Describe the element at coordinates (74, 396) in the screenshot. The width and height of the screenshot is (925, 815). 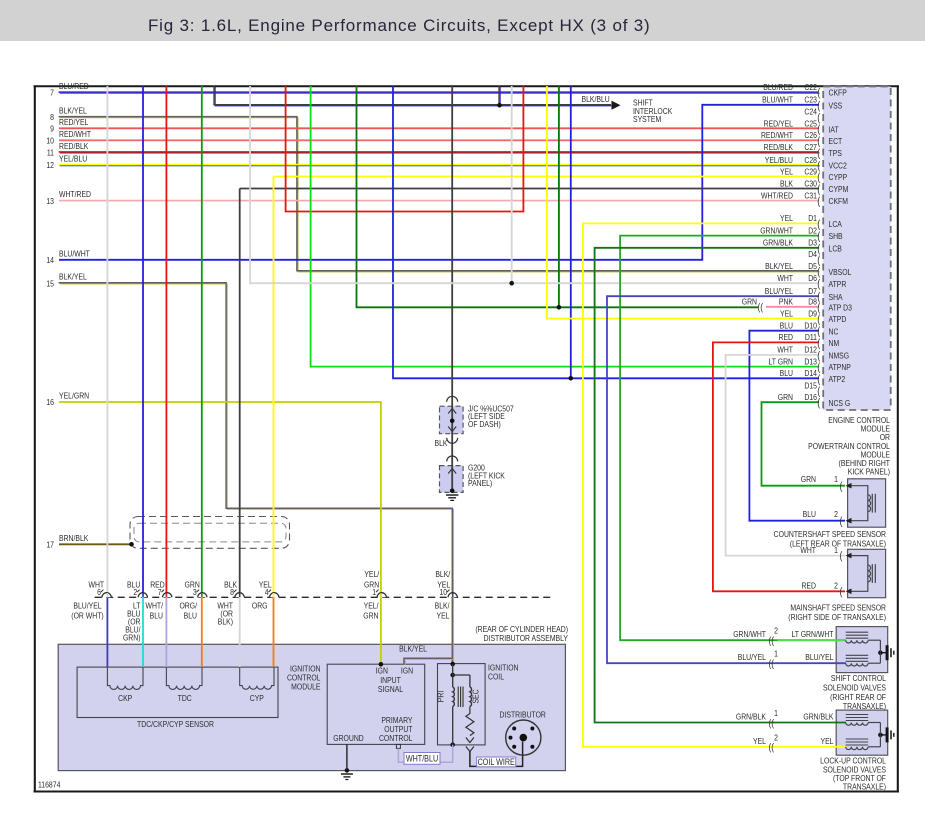
I see `svg-text: YEL/GRN` at that location.